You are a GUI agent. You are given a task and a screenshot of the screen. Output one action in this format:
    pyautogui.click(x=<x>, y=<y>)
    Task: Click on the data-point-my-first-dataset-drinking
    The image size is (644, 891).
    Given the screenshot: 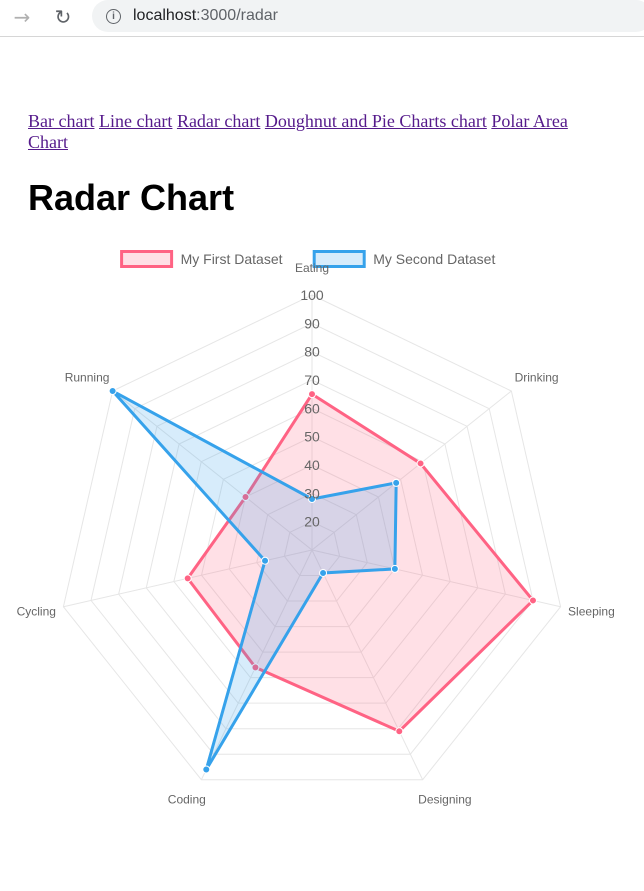 What is the action you would take?
    pyautogui.click(x=420, y=463)
    